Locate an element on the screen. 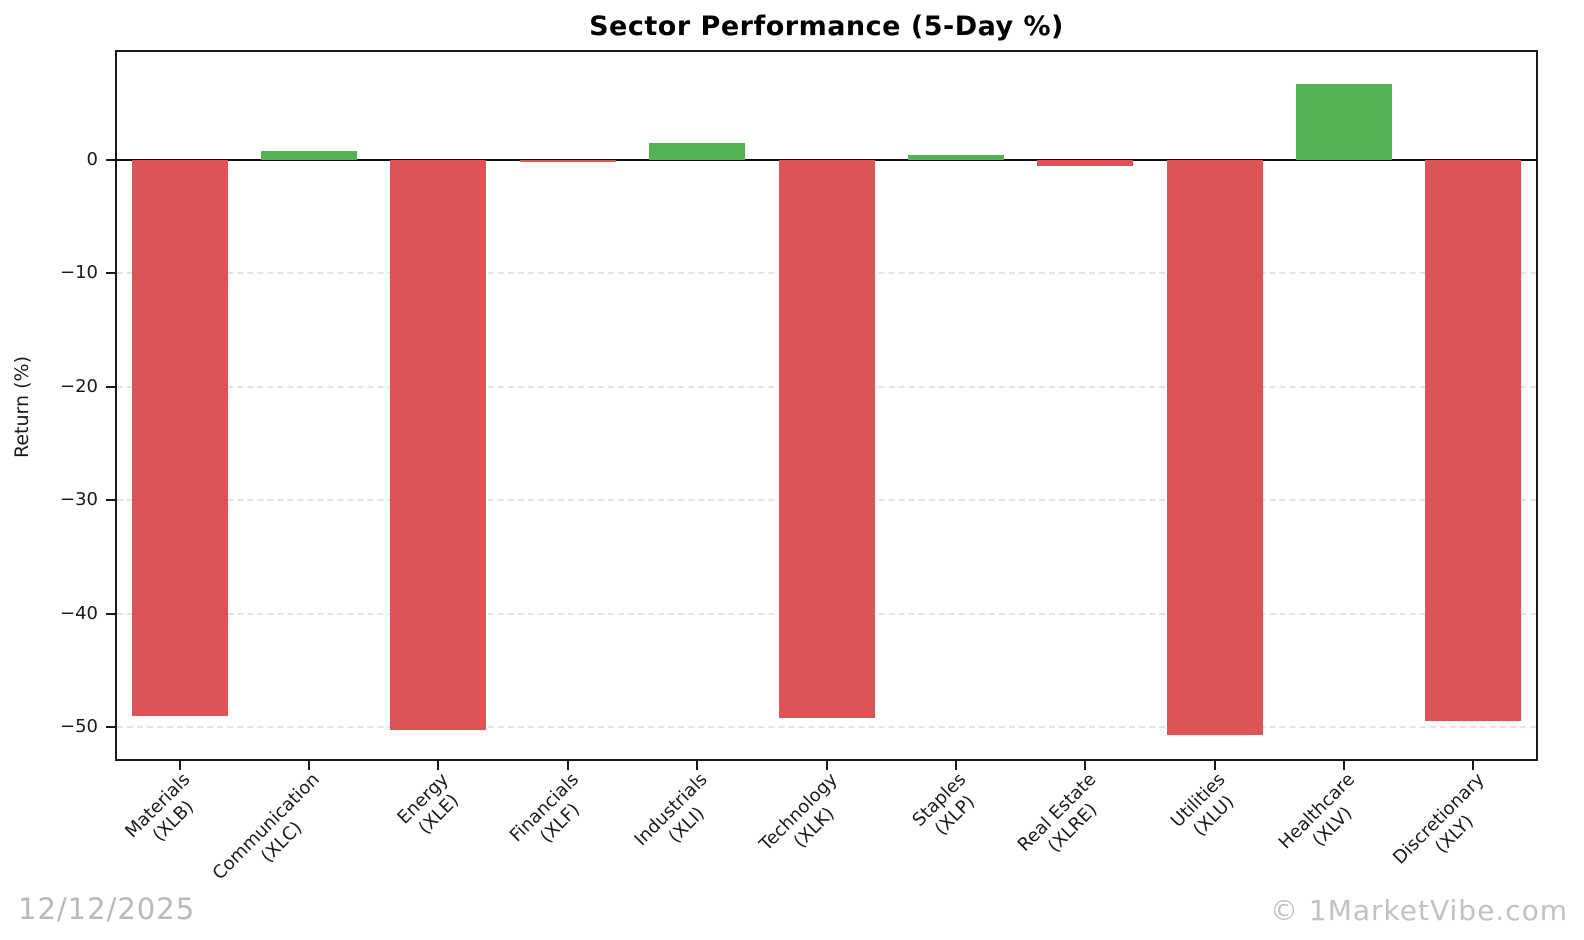  x-tick-label-industrials: Industrials (XLI) is located at coordinates (671, 810).